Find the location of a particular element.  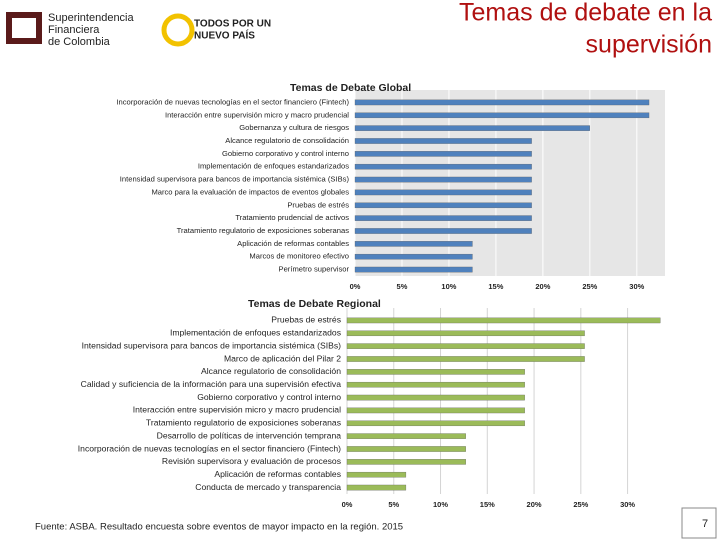

y-tick-label: Marco de aplicación del Pilar 2 is located at coordinates (282, 358).